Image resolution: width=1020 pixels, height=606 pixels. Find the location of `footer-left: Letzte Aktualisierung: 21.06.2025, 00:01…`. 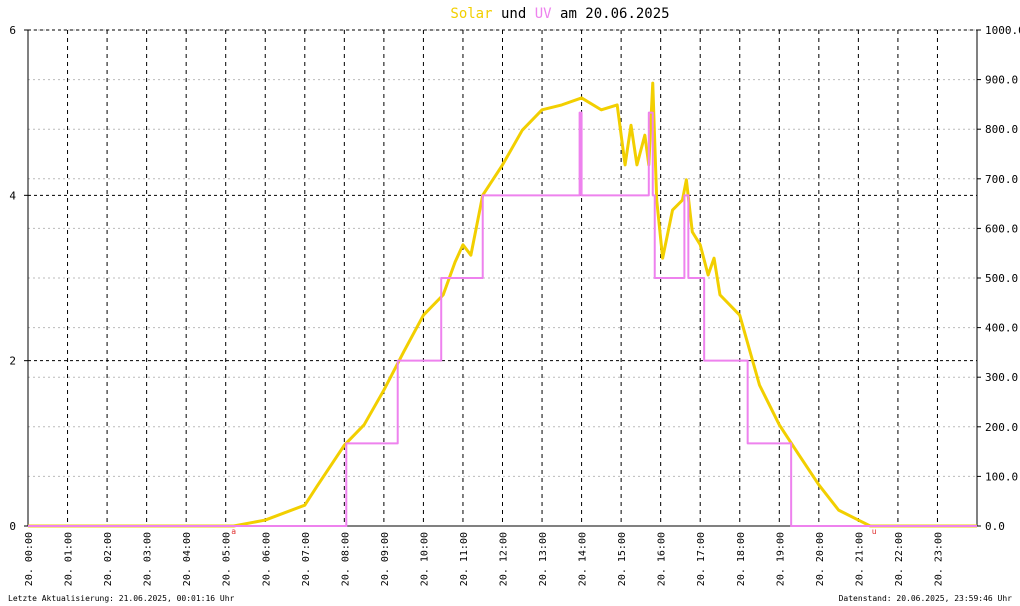

footer-left: Letzte Aktualisierung: 21.06.2025, 00:01… is located at coordinates (121, 598).